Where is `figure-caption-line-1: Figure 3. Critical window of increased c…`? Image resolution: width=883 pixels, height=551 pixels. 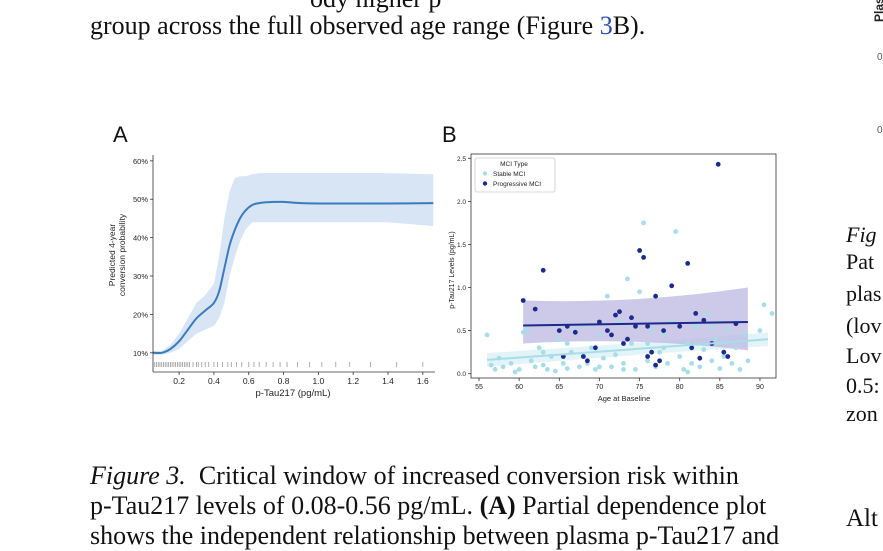 figure-caption-line-1: Figure 3. Critical window of increased c… is located at coordinates (414, 475).